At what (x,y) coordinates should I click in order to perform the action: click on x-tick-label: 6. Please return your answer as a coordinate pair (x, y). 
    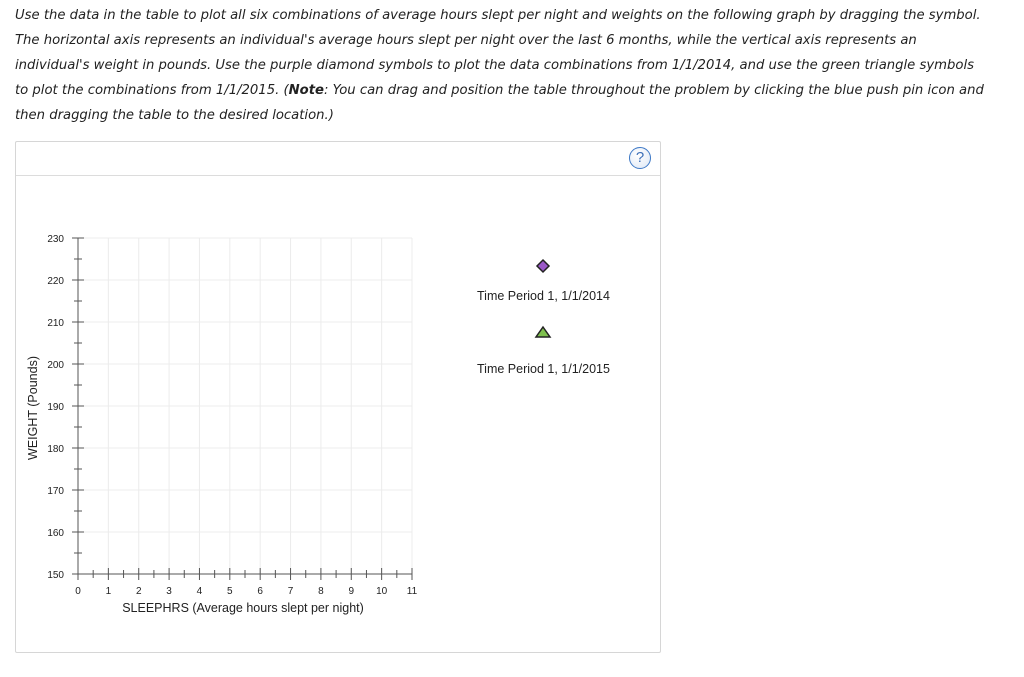
    Looking at the image, I should click on (260, 591).